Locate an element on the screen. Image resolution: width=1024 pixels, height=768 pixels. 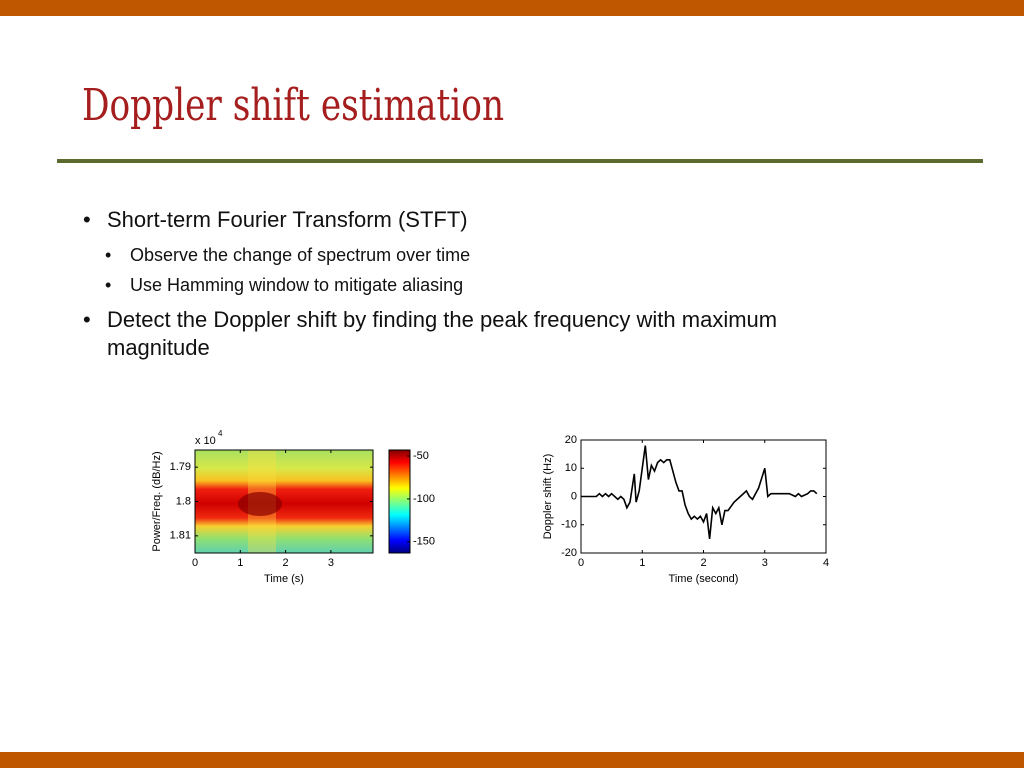
y-axis-label: Power/Freq. (dB/Hz) is located at coordinates (157, 501).